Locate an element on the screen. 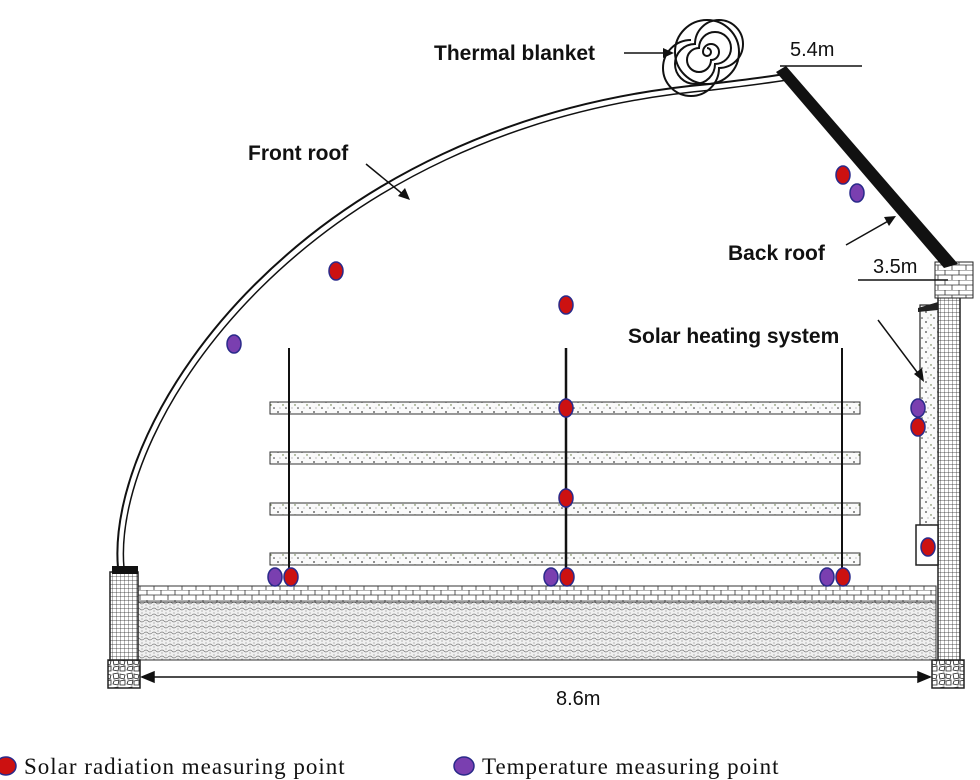 This screenshot has height=780, width=980. right-footing is located at coordinates (948, 674).